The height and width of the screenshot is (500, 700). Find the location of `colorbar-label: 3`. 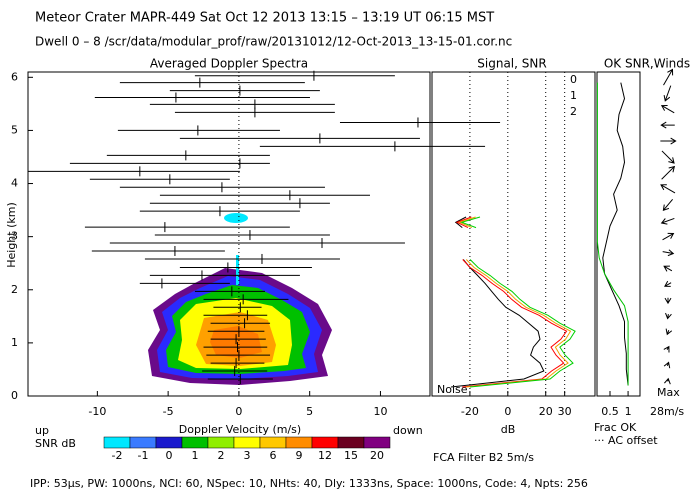

colorbar-label: 3 is located at coordinates (247, 455).